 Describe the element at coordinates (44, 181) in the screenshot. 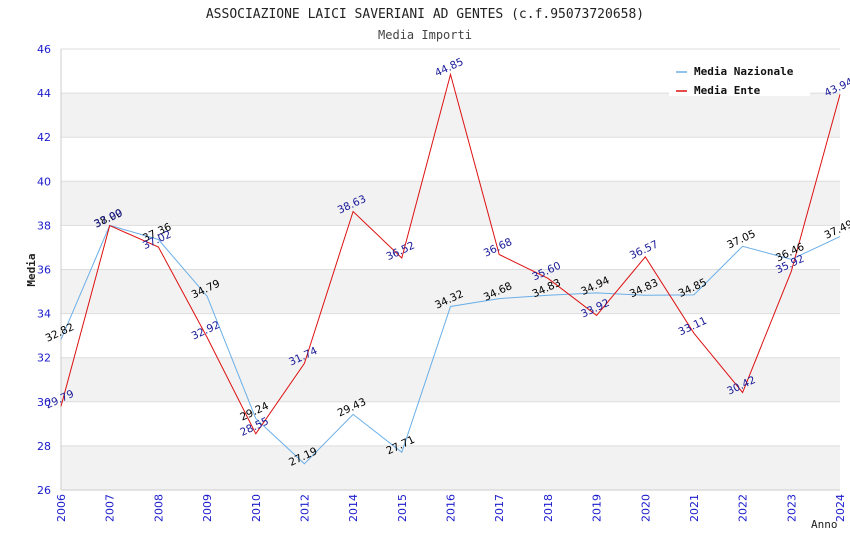

I see `y-tick-label: 40` at that location.